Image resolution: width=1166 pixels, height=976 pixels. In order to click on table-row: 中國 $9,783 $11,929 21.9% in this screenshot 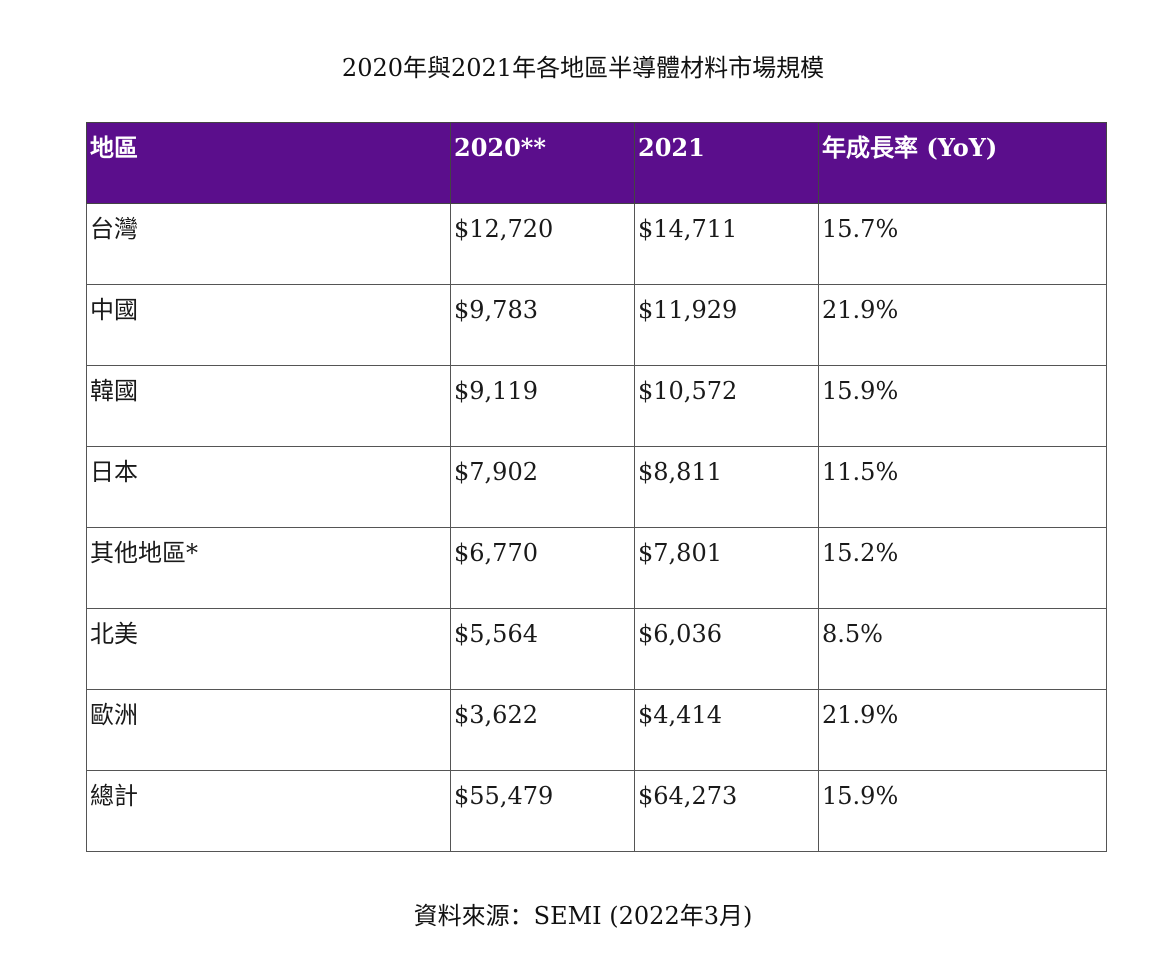, I will do `click(596, 325)`.